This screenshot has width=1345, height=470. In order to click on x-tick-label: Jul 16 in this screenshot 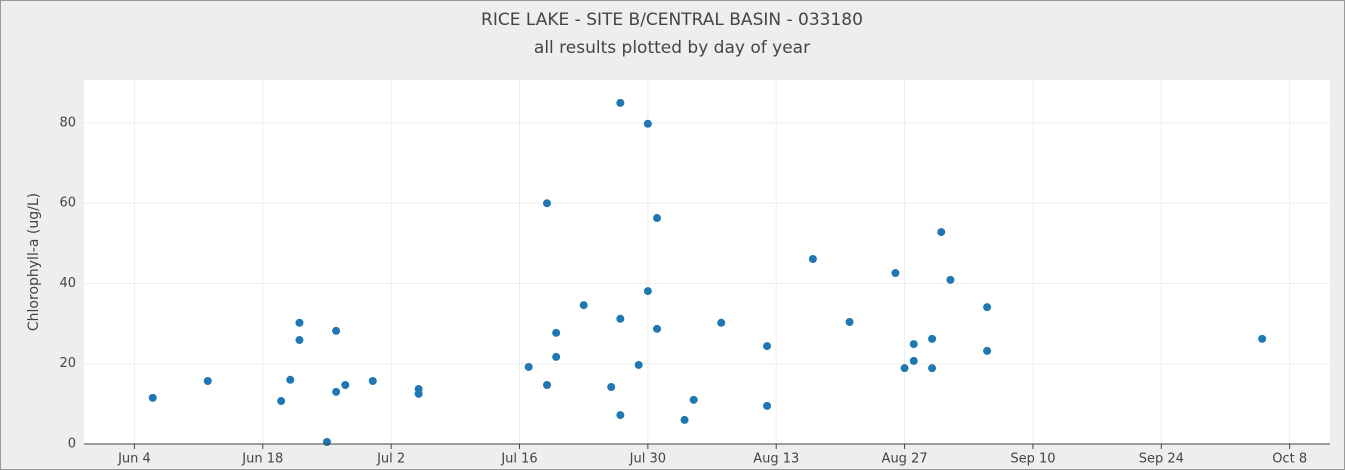, I will do `click(518, 459)`.